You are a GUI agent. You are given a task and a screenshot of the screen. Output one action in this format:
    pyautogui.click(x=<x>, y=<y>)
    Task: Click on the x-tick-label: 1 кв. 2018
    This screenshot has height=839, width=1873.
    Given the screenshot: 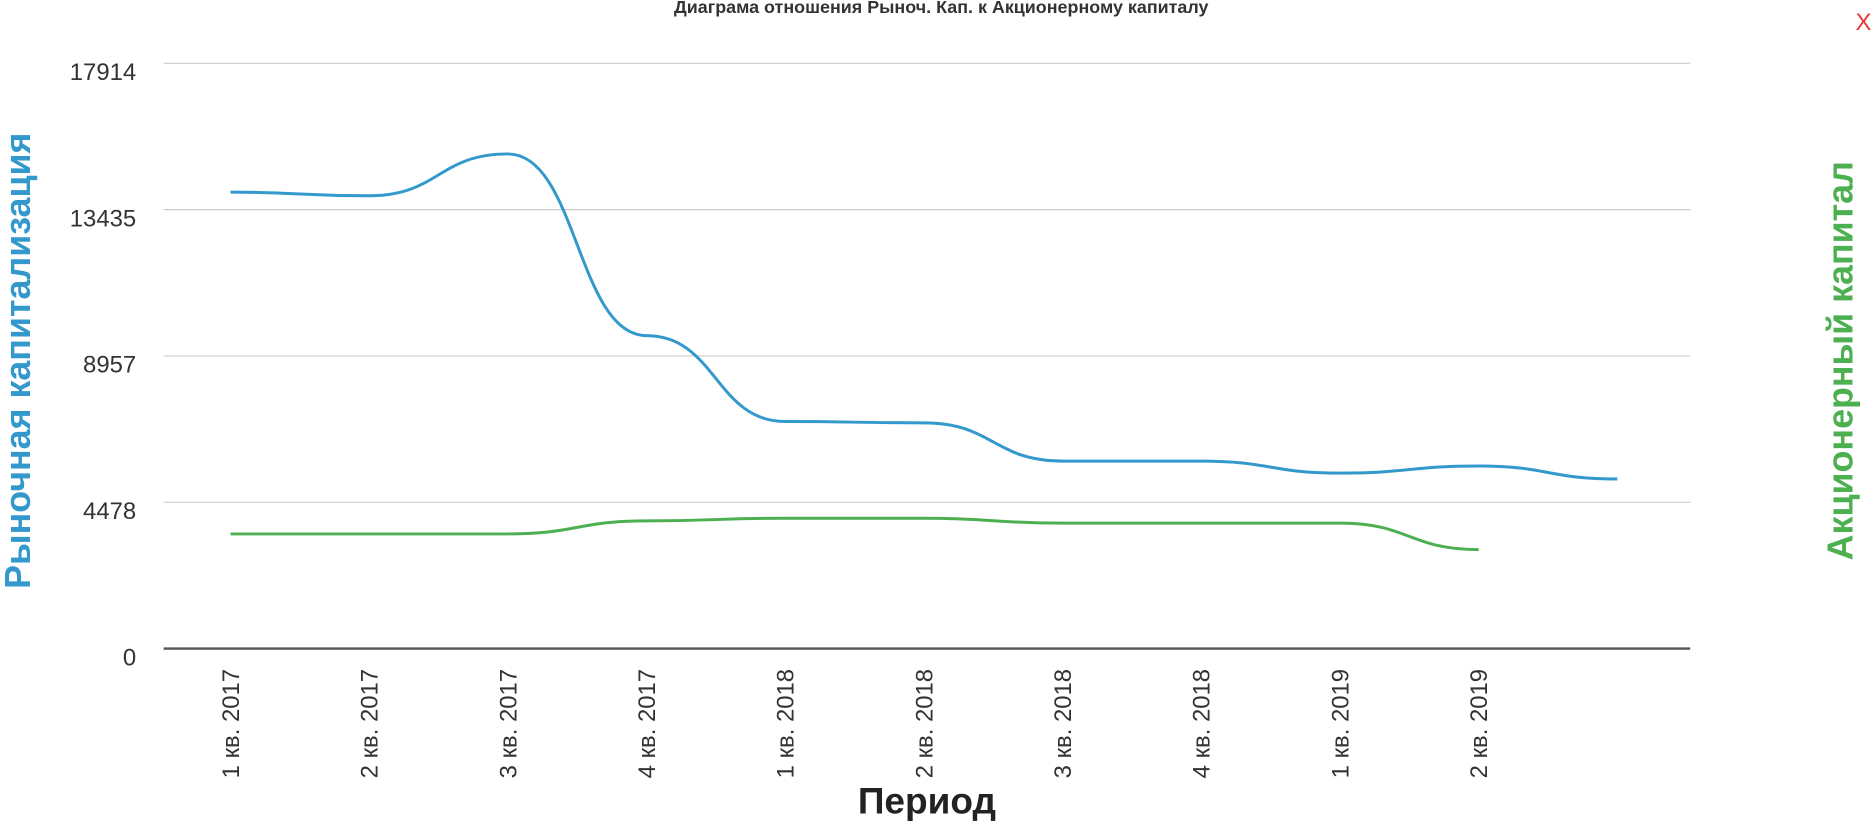 What is the action you would take?
    pyautogui.click(x=786, y=723)
    